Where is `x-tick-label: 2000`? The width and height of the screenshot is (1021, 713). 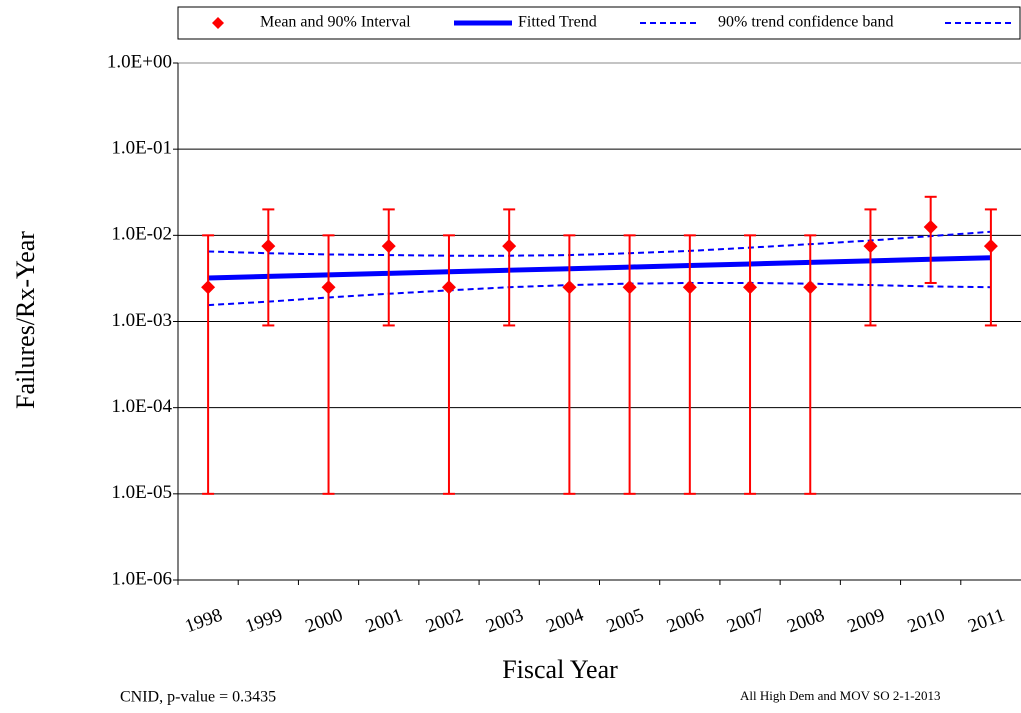
x-tick-label: 2000 is located at coordinates (324, 621).